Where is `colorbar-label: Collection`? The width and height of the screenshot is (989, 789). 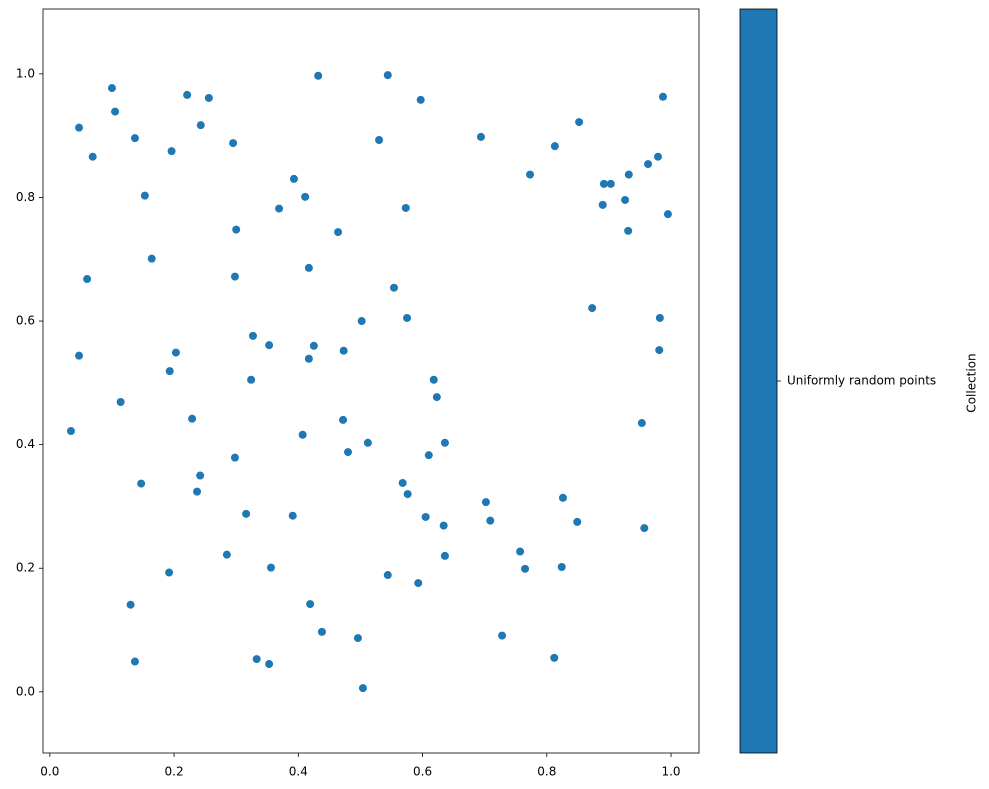 colorbar-label: Collection is located at coordinates (972, 382).